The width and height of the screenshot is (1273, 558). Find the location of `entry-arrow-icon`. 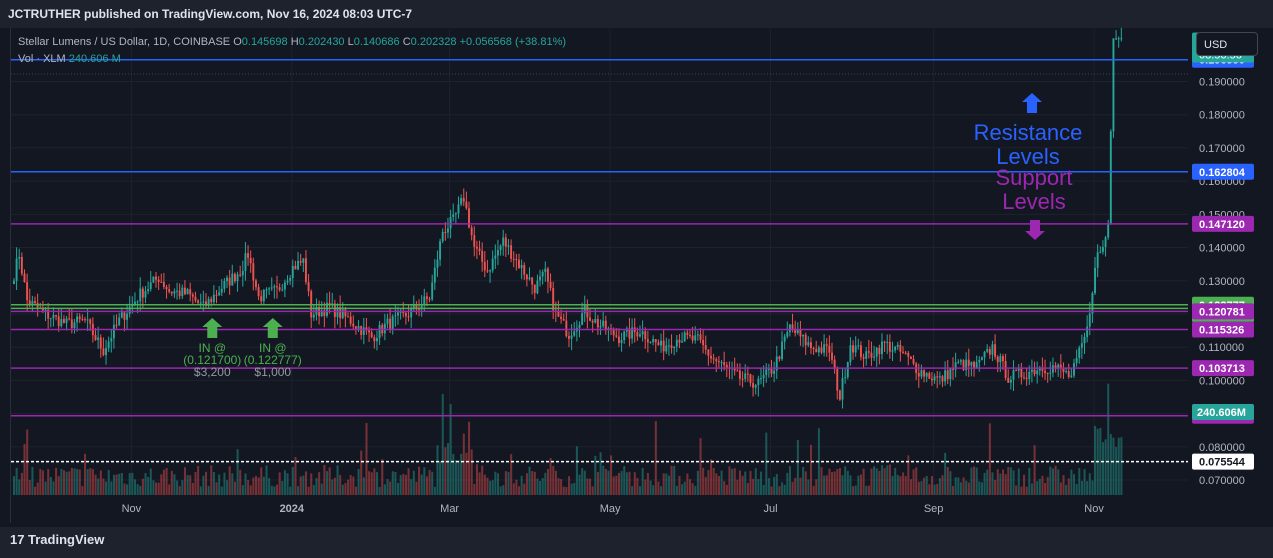

entry-arrow-icon is located at coordinates (212, 328).